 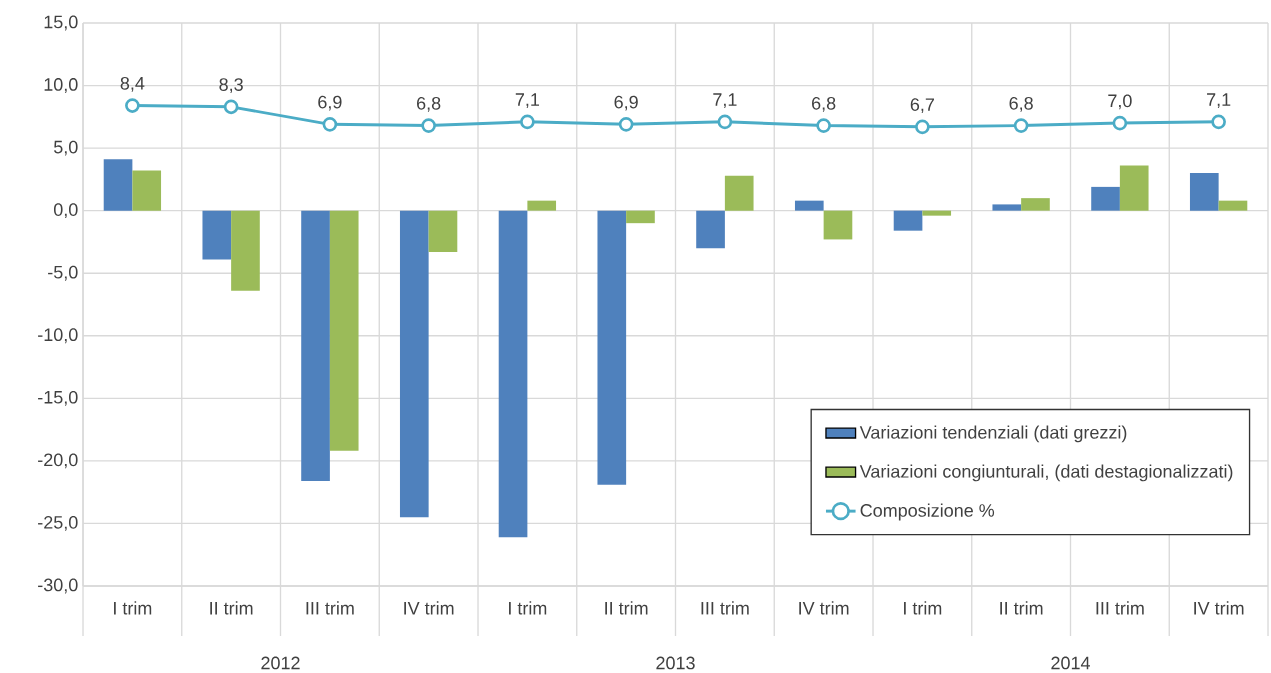 I want to click on y-tick-label: -30,0, so click(x=58, y=586).